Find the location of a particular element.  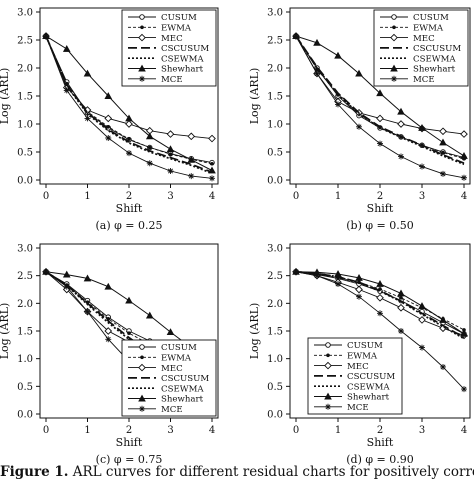

series-cusum is located at coordinates (380, 303).